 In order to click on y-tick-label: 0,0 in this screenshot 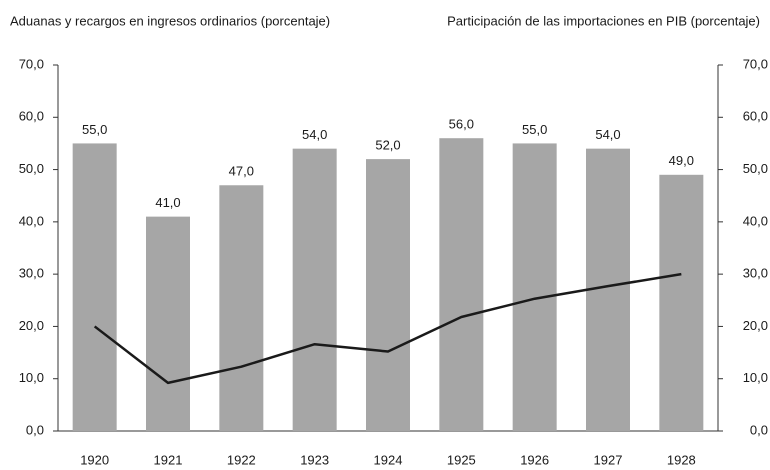, I will do `click(35, 429)`.